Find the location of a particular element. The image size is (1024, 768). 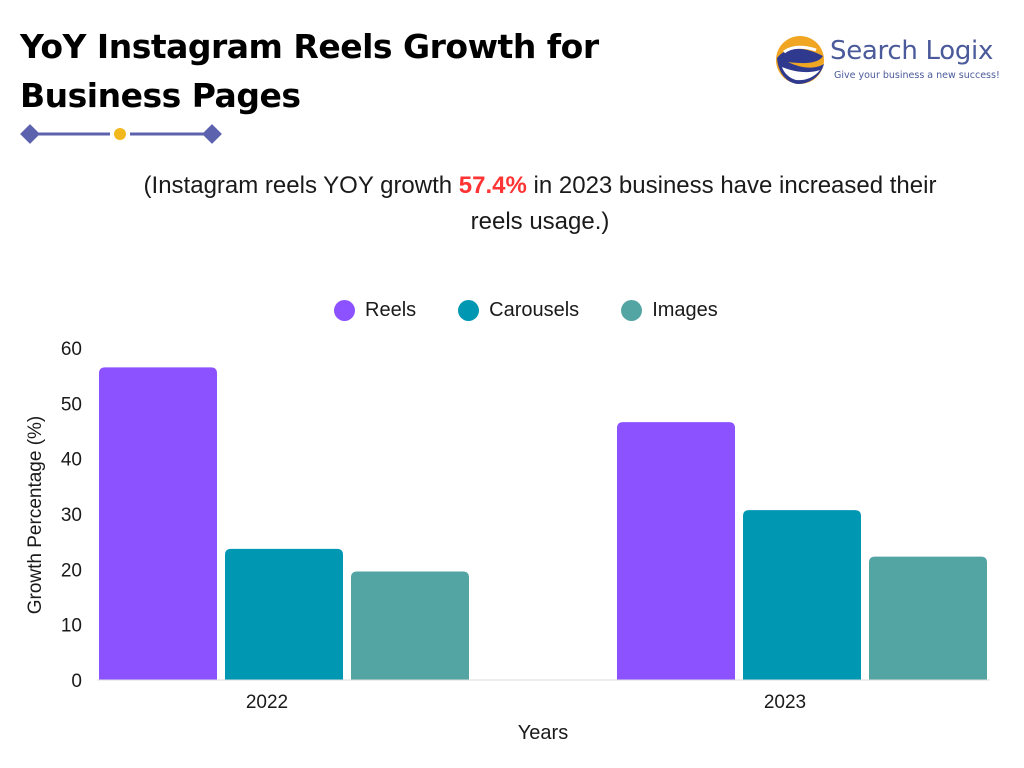

chart-title-line-2: Business Pages is located at coordinates (160, 95).